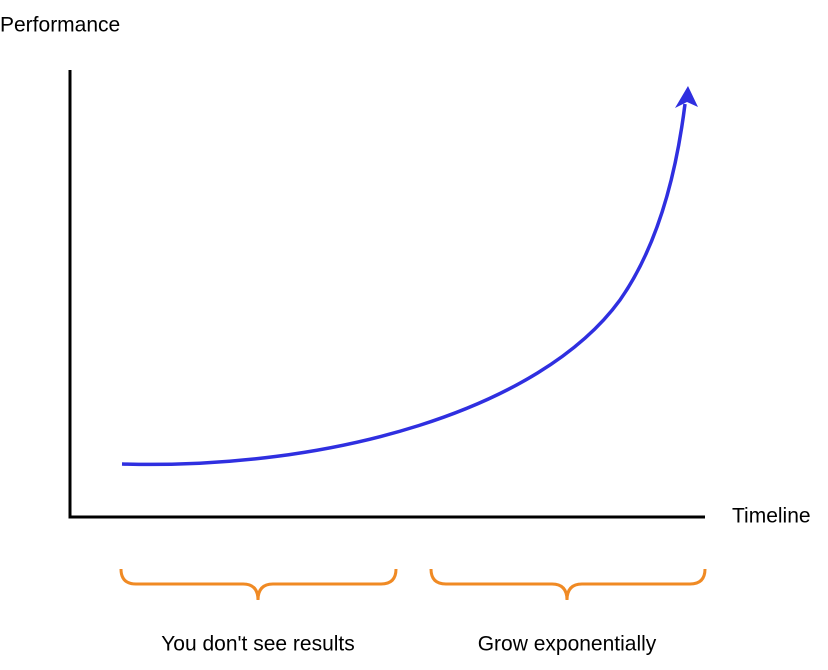 The height and width of the screenshot is (670, 828). What do you see at coordinates (60, 25) in the screenshot?
I see `y-axis-label: Performance` at bounding box center [60, 25].